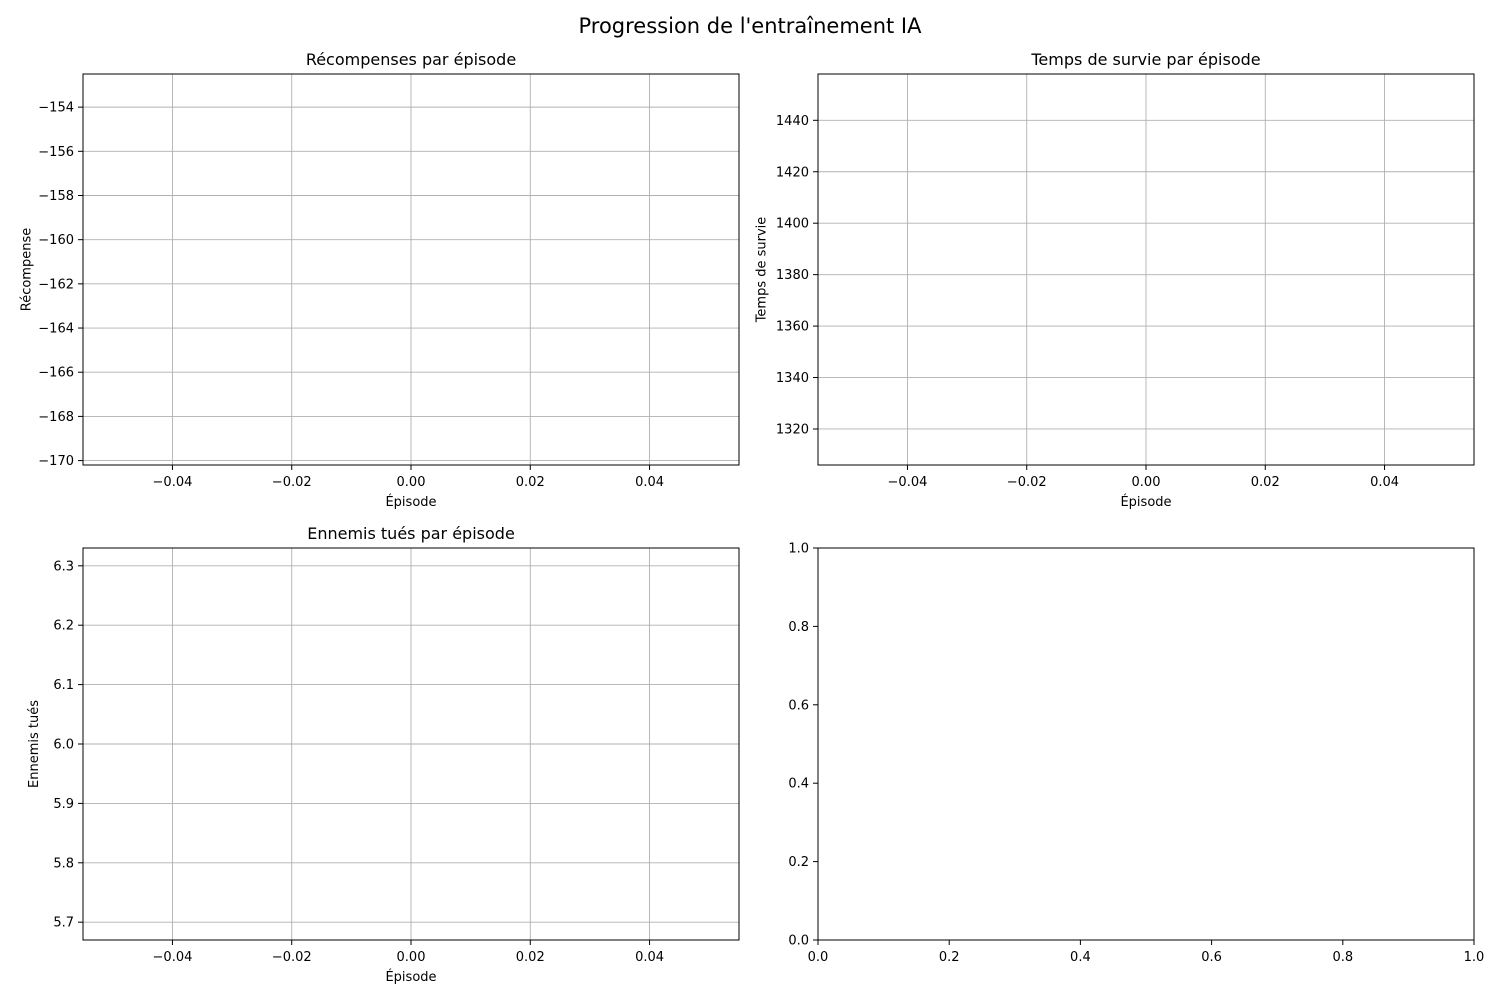 This screenshot has width=1500, height=1000. Describe the element at coordinates (56, 196) in the screenshot. I see `y-tick-label: −158` at that location.